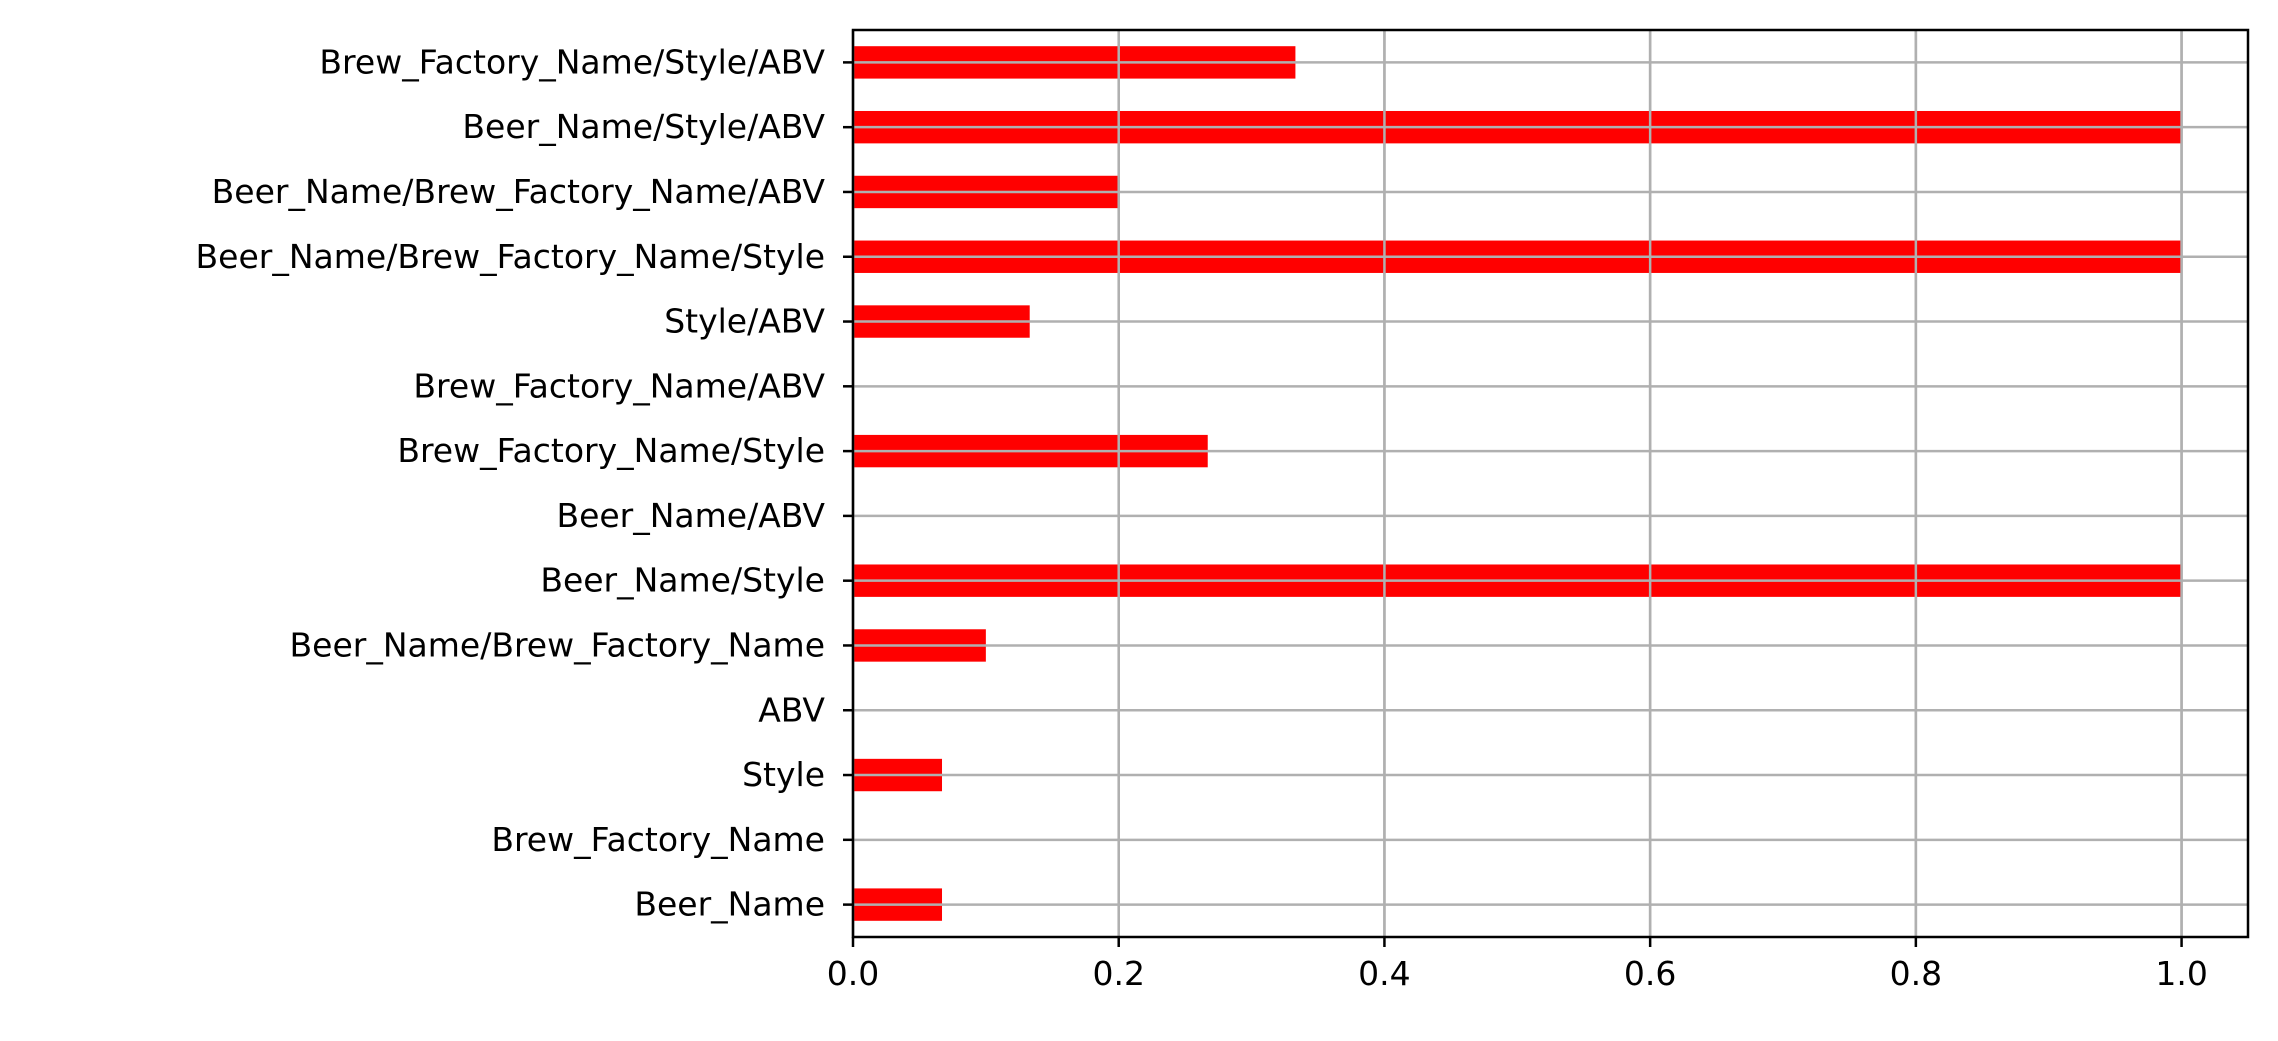 The image size is (2278, 1041). Describe the element at coordinates (1650, 973) in the screenshot. I see `x-tick-label: 0.6` at that location.